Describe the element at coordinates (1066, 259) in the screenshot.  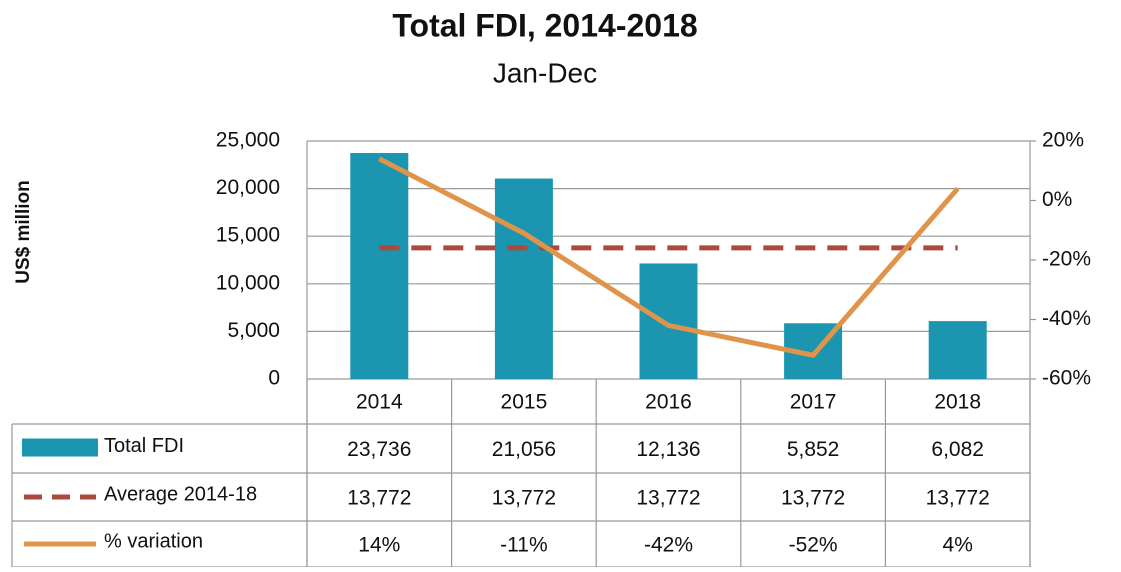
I see `y2-tick-label: -20%` at that location.